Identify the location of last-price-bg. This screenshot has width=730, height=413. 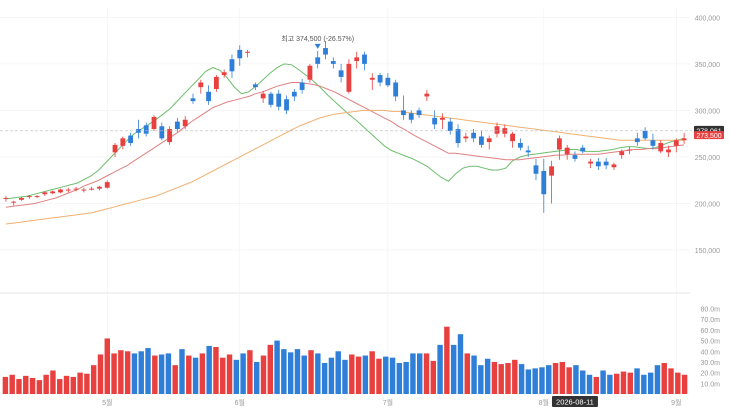
(709, 135).